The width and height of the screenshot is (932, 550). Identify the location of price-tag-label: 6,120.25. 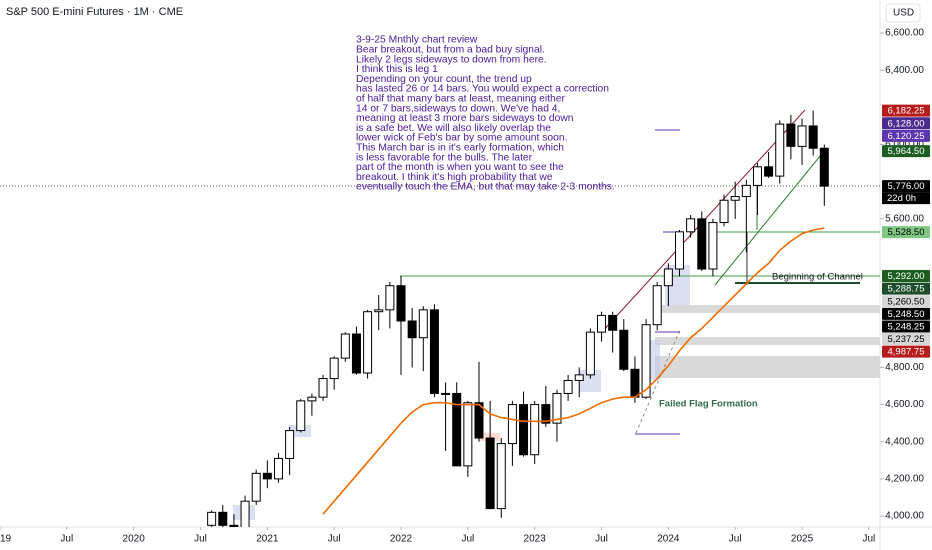
(906, 136).